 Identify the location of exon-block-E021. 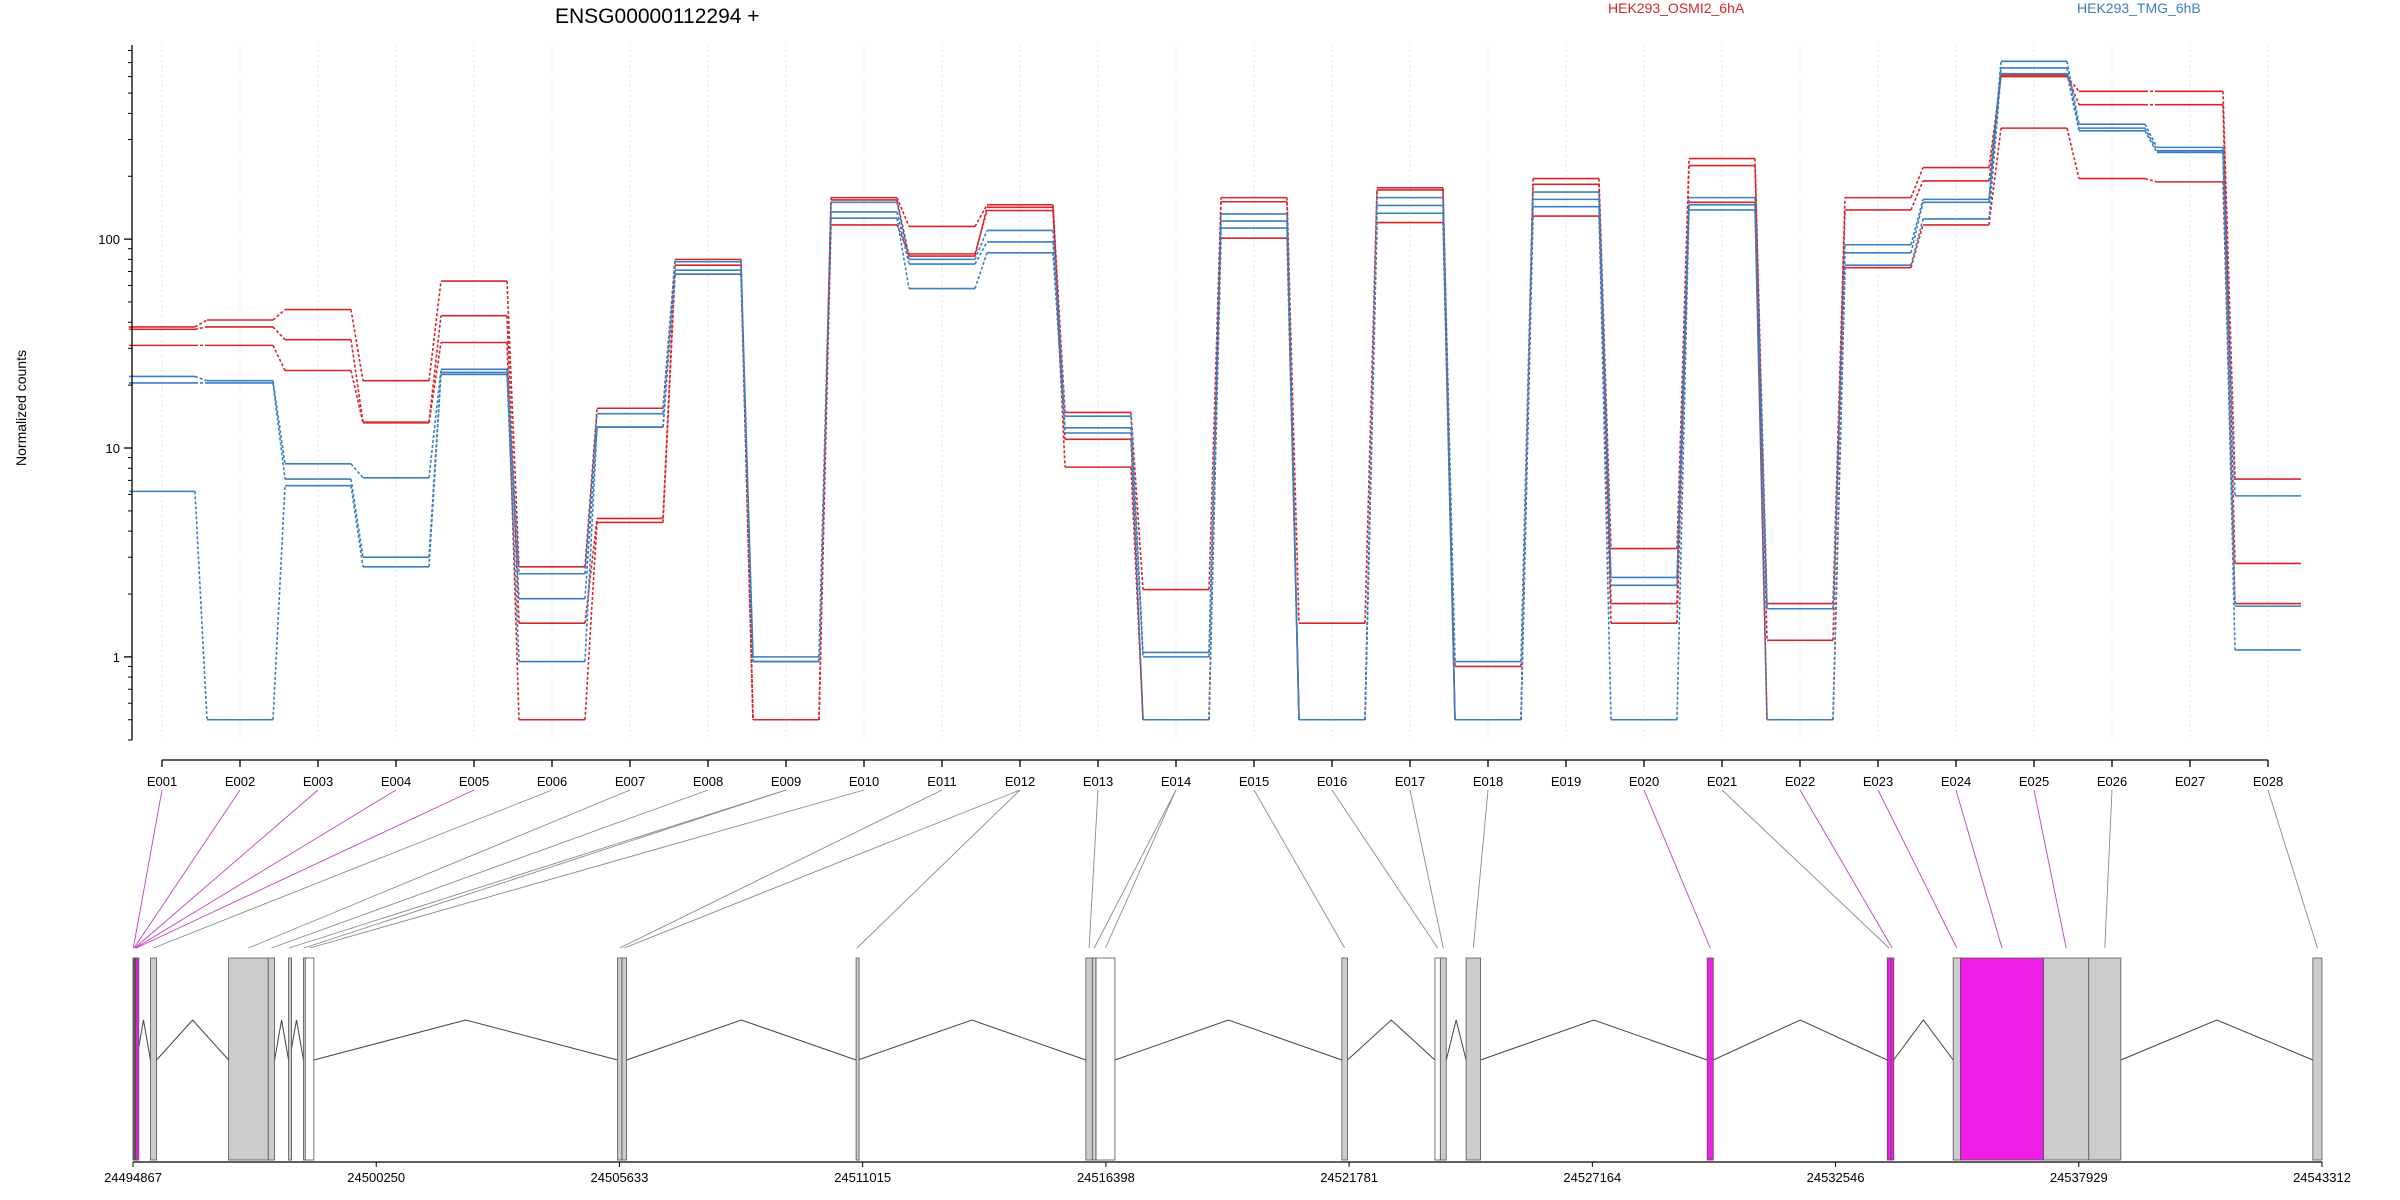
(1889, 1059).